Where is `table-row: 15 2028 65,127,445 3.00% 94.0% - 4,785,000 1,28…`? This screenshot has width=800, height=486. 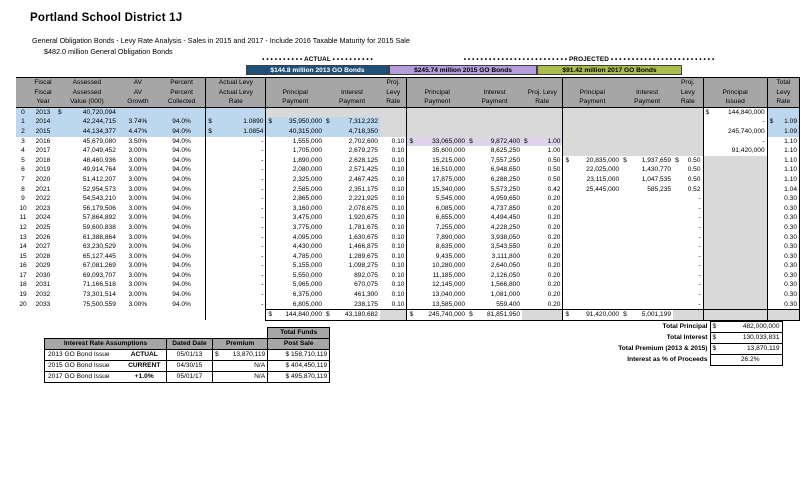
table-row: 15 2028 65,127,445 3.00% 94.0% - 4,785,000 1,28… is located at coordinates (408, 256).